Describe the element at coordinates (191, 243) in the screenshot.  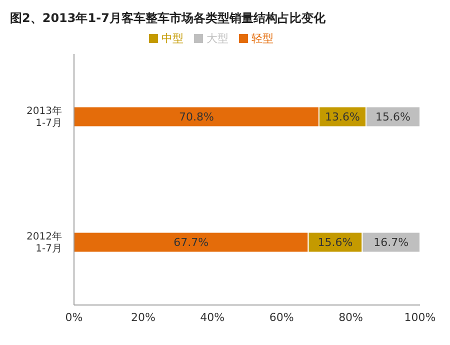
I see `data-label: 67.7%` at that location.